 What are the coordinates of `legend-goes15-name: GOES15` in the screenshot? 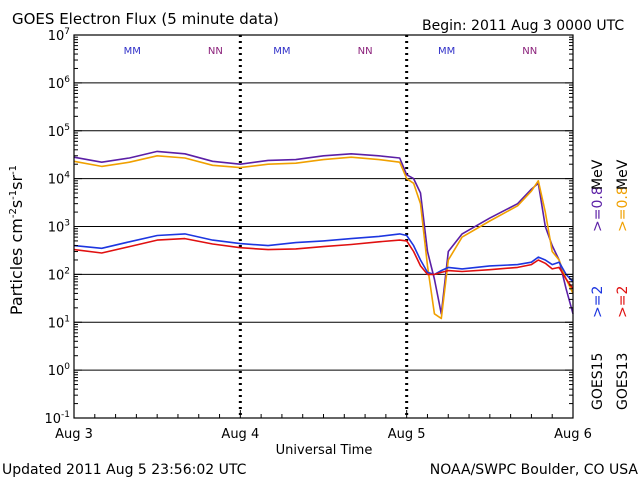 It's located at (598, 381).